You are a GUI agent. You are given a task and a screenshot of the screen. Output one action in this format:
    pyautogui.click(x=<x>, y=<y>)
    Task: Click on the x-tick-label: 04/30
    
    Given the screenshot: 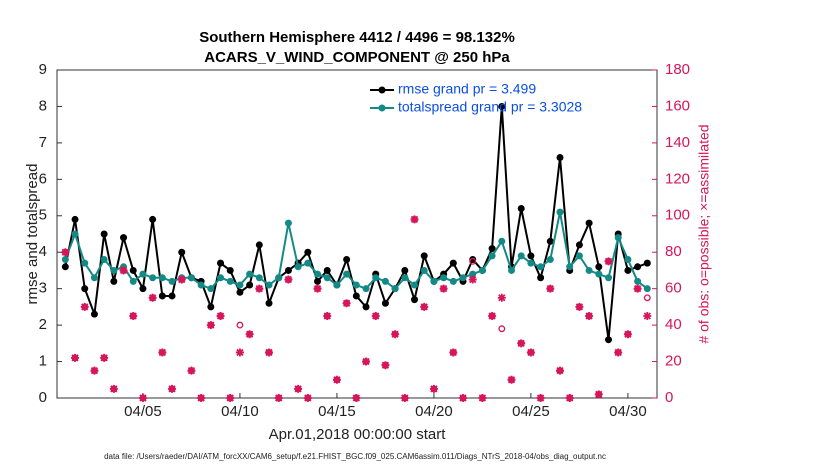 What is the action you would take?
    pyautogui.click(x=628, y=411)
    